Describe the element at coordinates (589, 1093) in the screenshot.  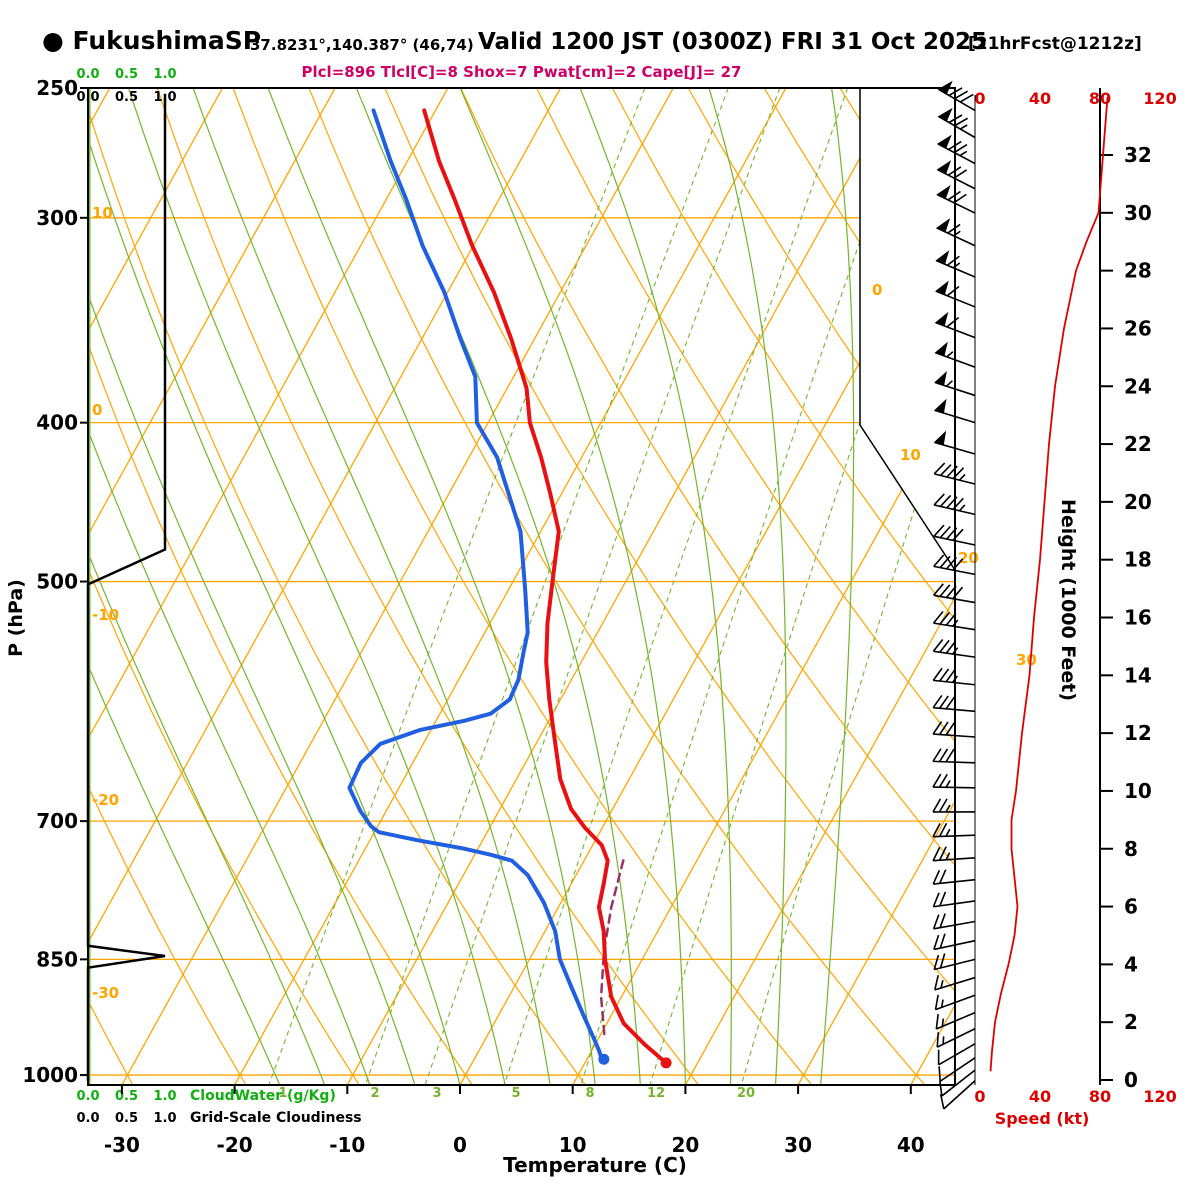
I see `mixing-ratio-label: 8` at that location.